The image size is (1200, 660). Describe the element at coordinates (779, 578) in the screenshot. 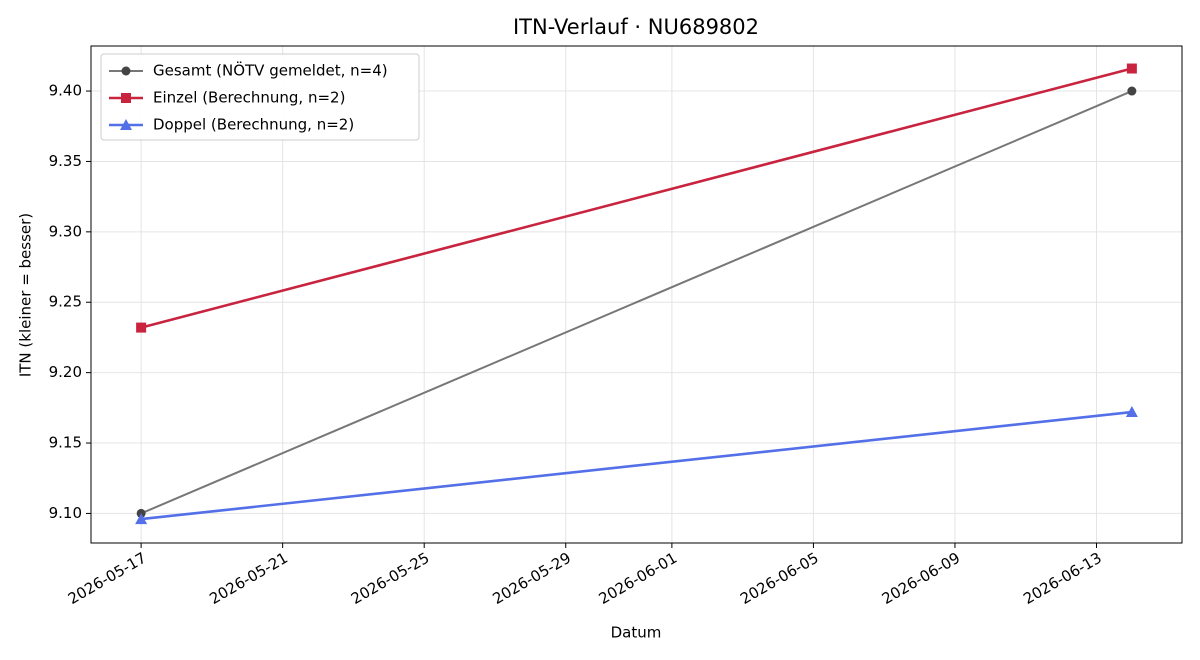

I see `x-tick-label: 2026-06-05` at that location.